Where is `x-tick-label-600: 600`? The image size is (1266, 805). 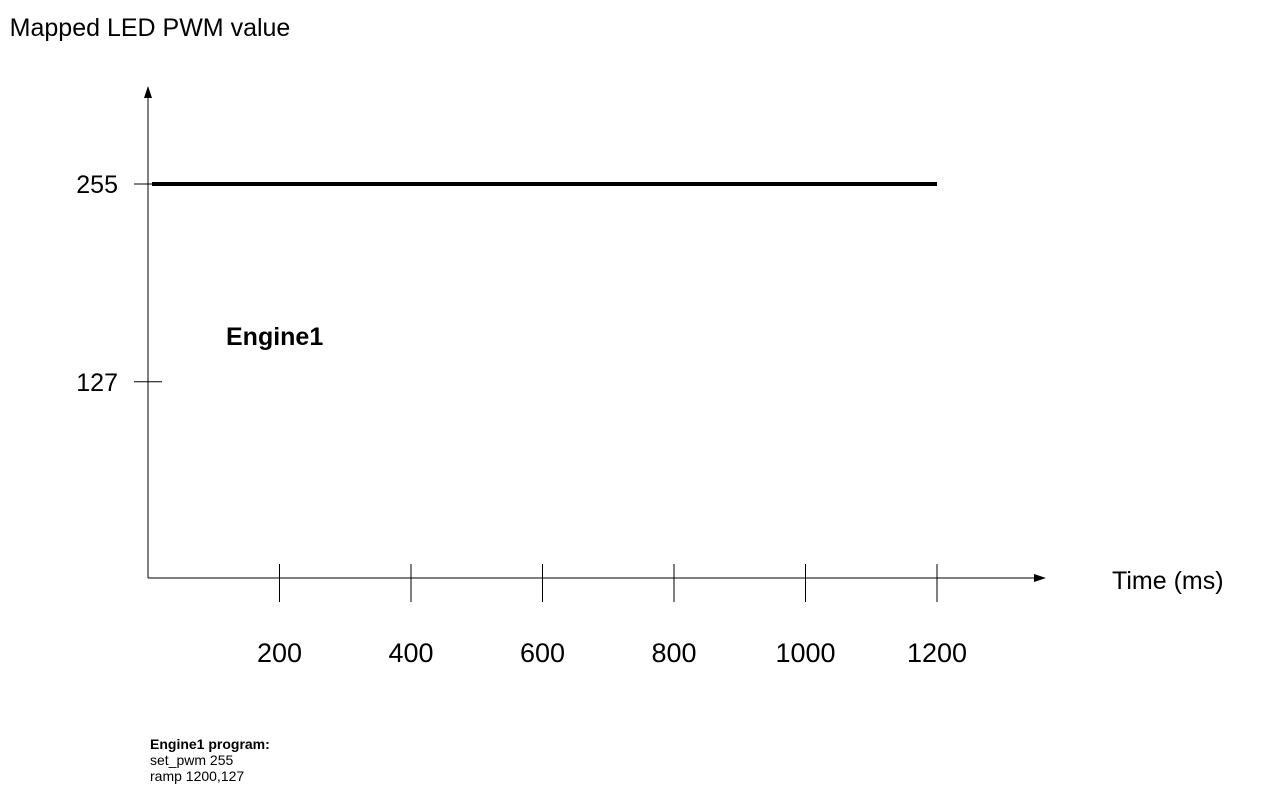
x-tick-label-600: 600 is located at coordinates (542, 653).